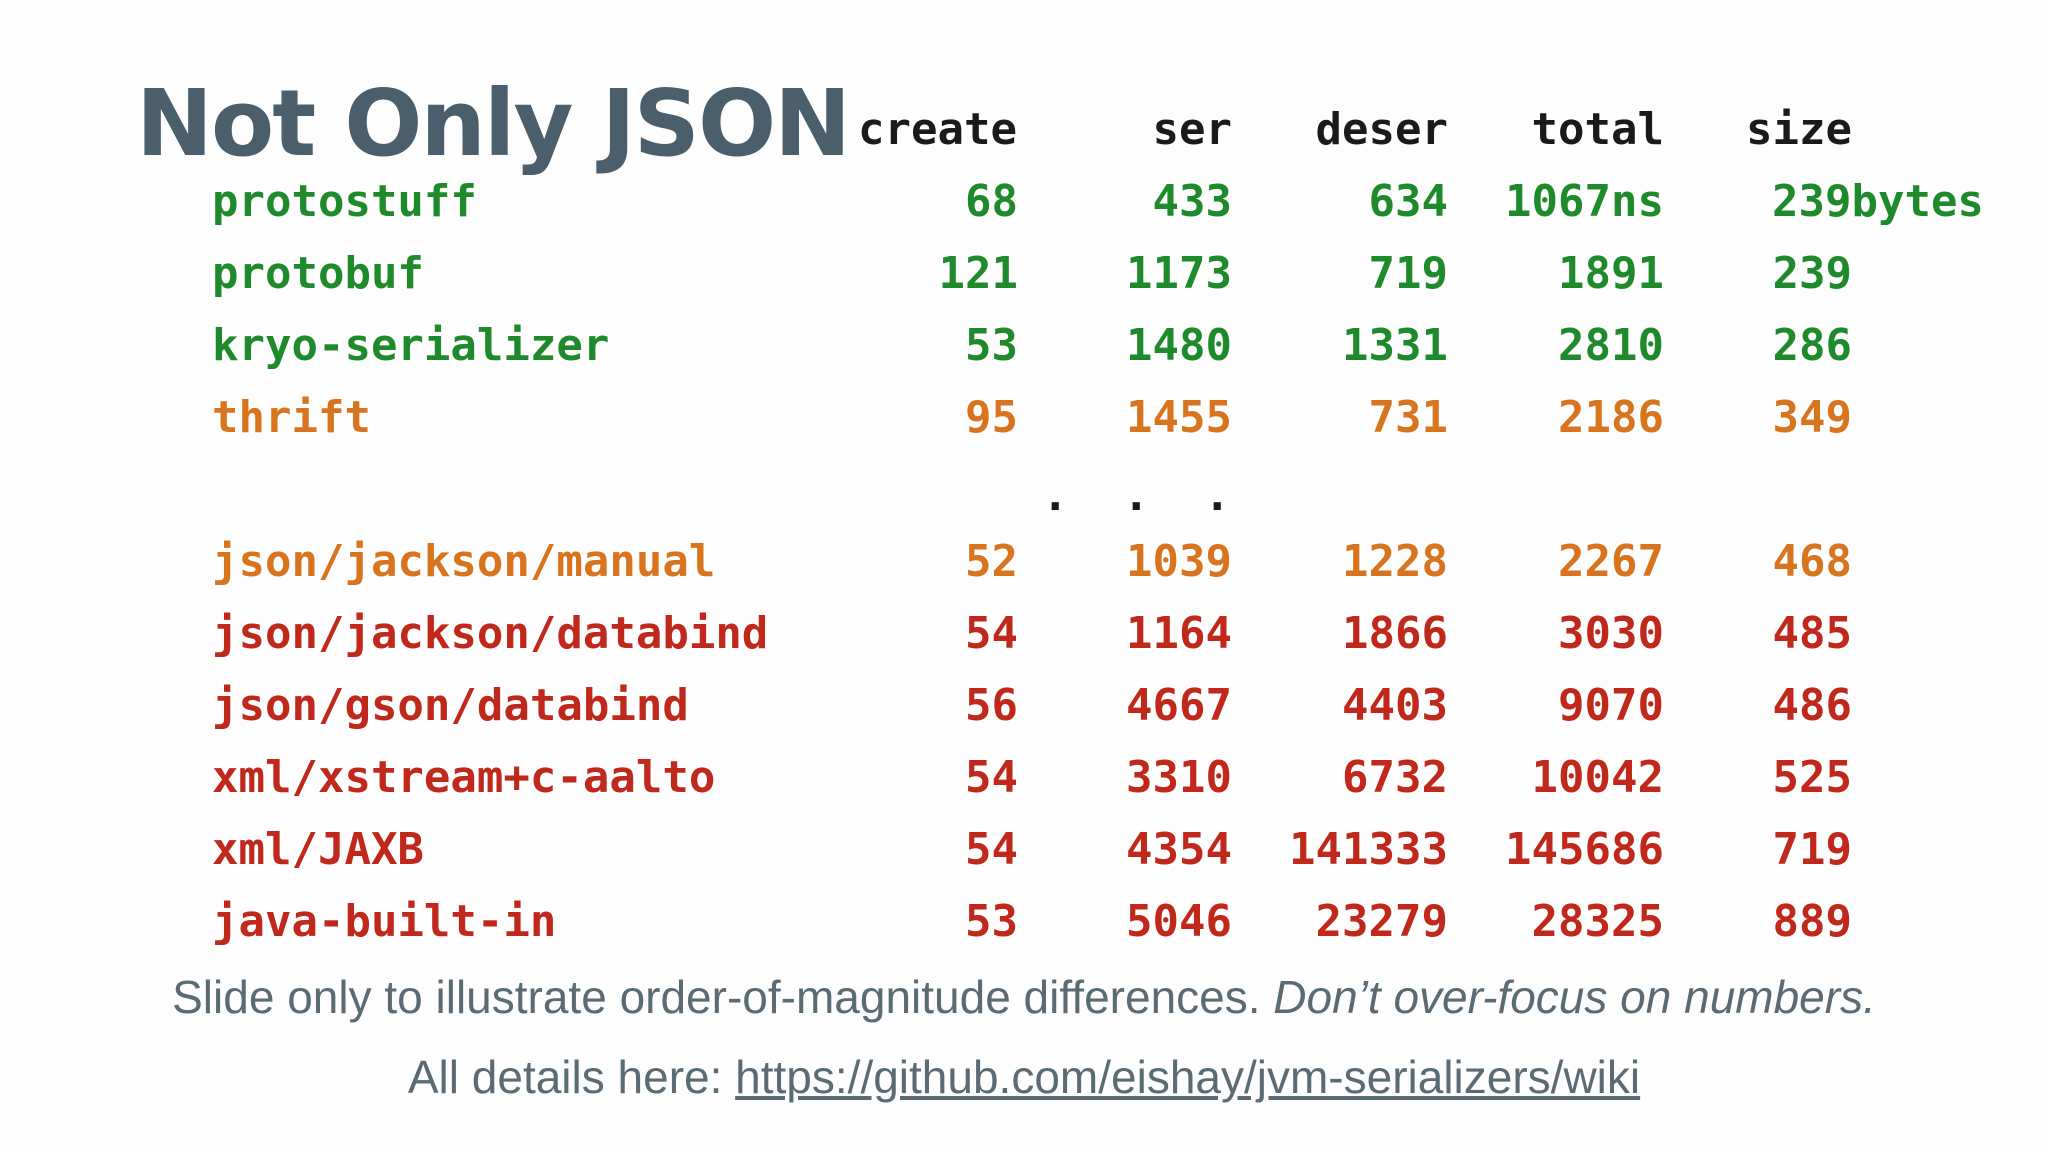 The image size is (2048, 1152). Describe the element at coordinates (1812, 561) in the screenshot. I see `size-value: 468` at that location.